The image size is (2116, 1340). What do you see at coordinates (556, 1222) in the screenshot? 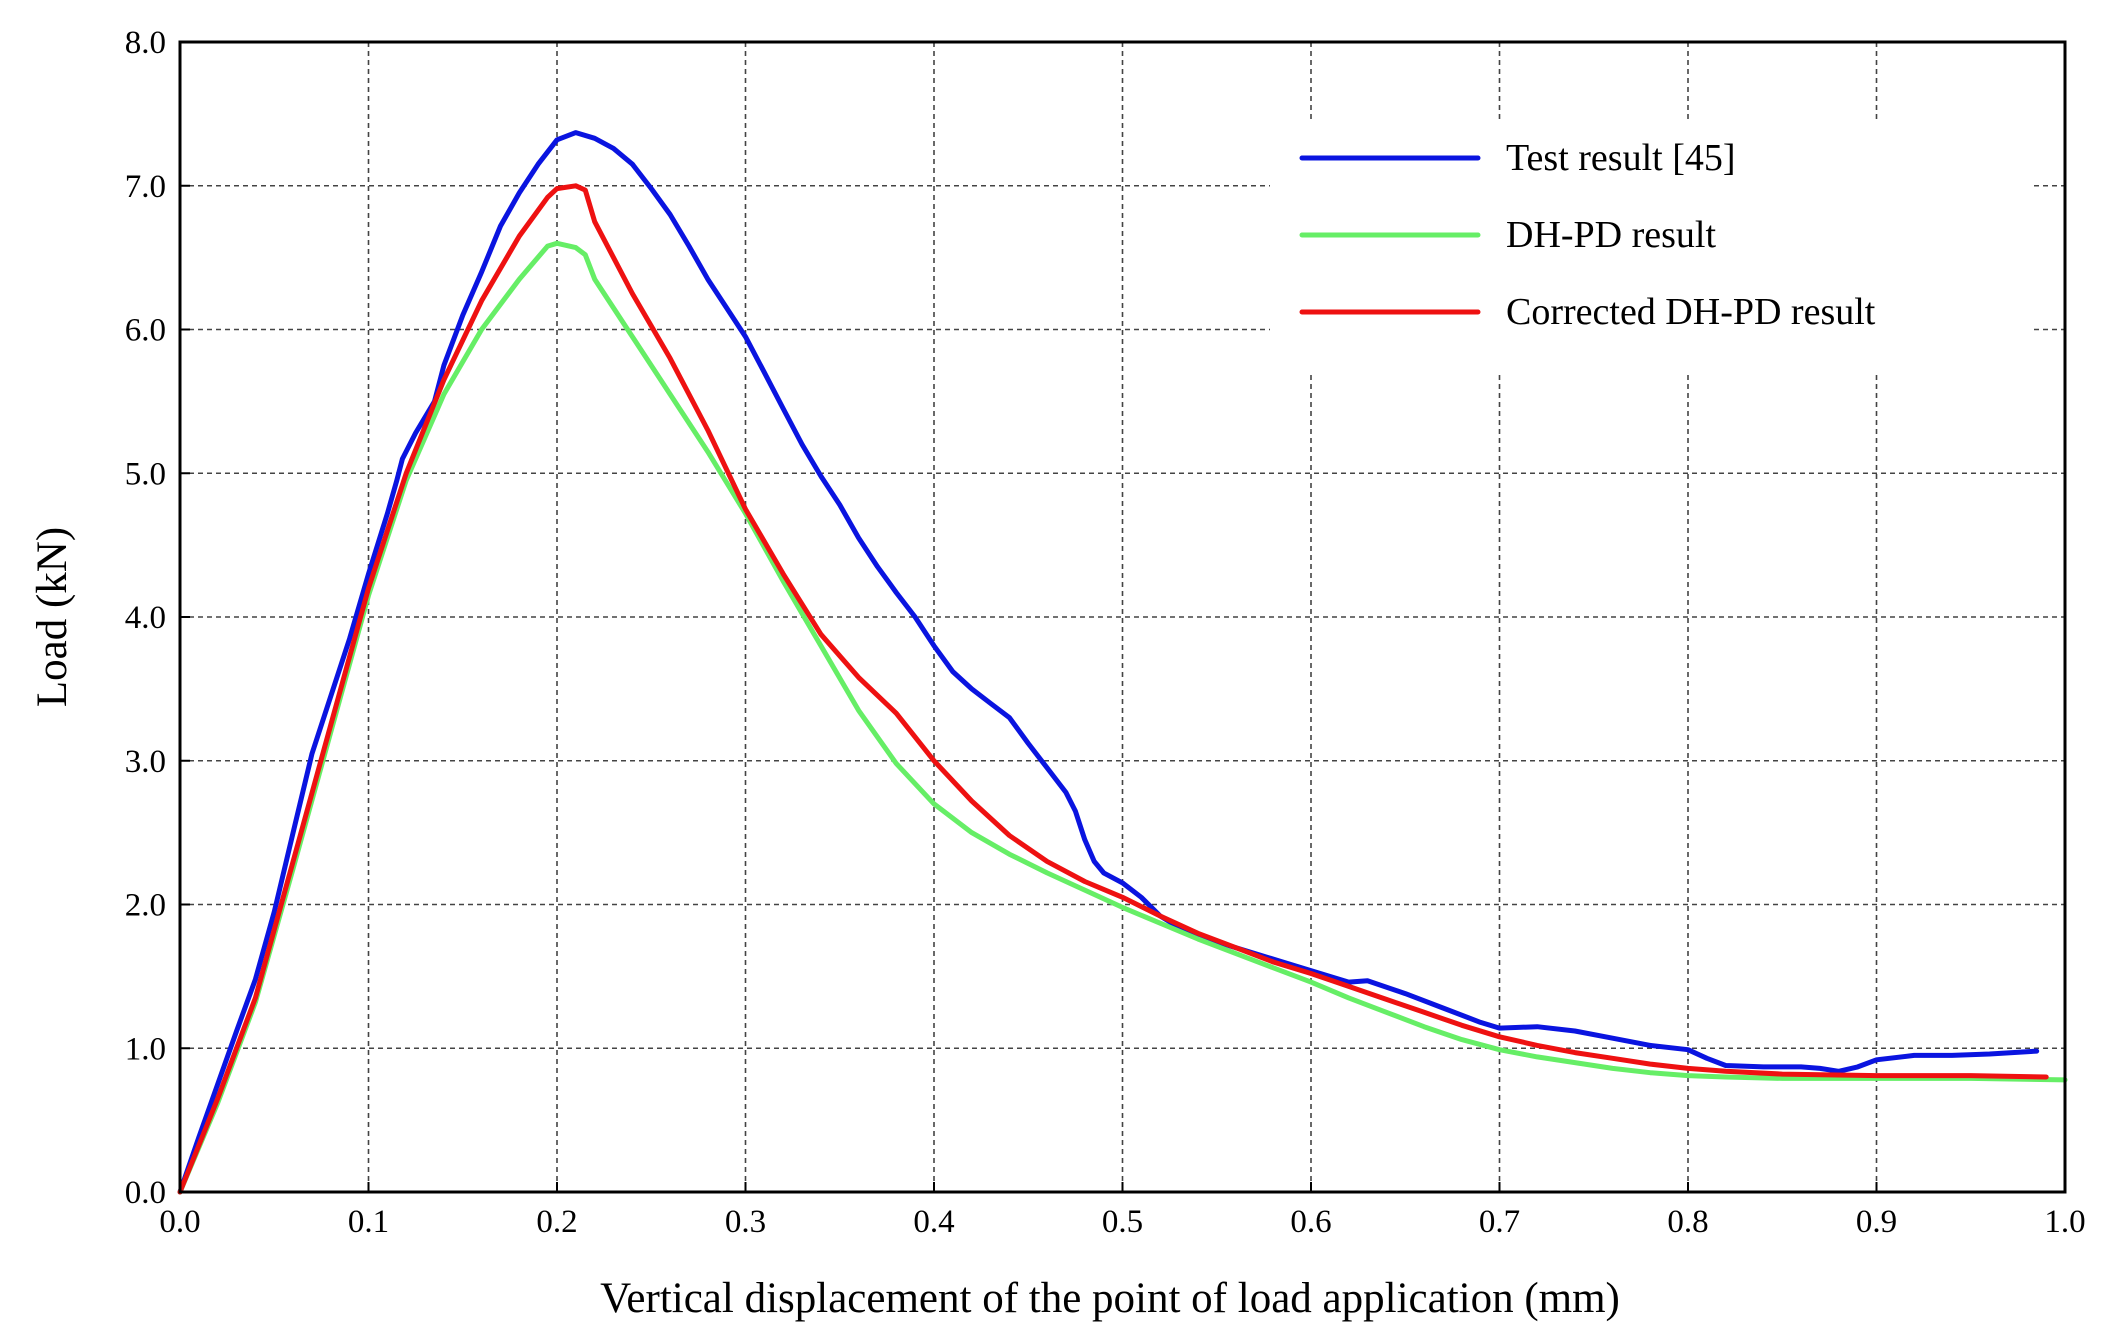
I see `x-tick-label: 0.2` at bounding box center [556, 1222].